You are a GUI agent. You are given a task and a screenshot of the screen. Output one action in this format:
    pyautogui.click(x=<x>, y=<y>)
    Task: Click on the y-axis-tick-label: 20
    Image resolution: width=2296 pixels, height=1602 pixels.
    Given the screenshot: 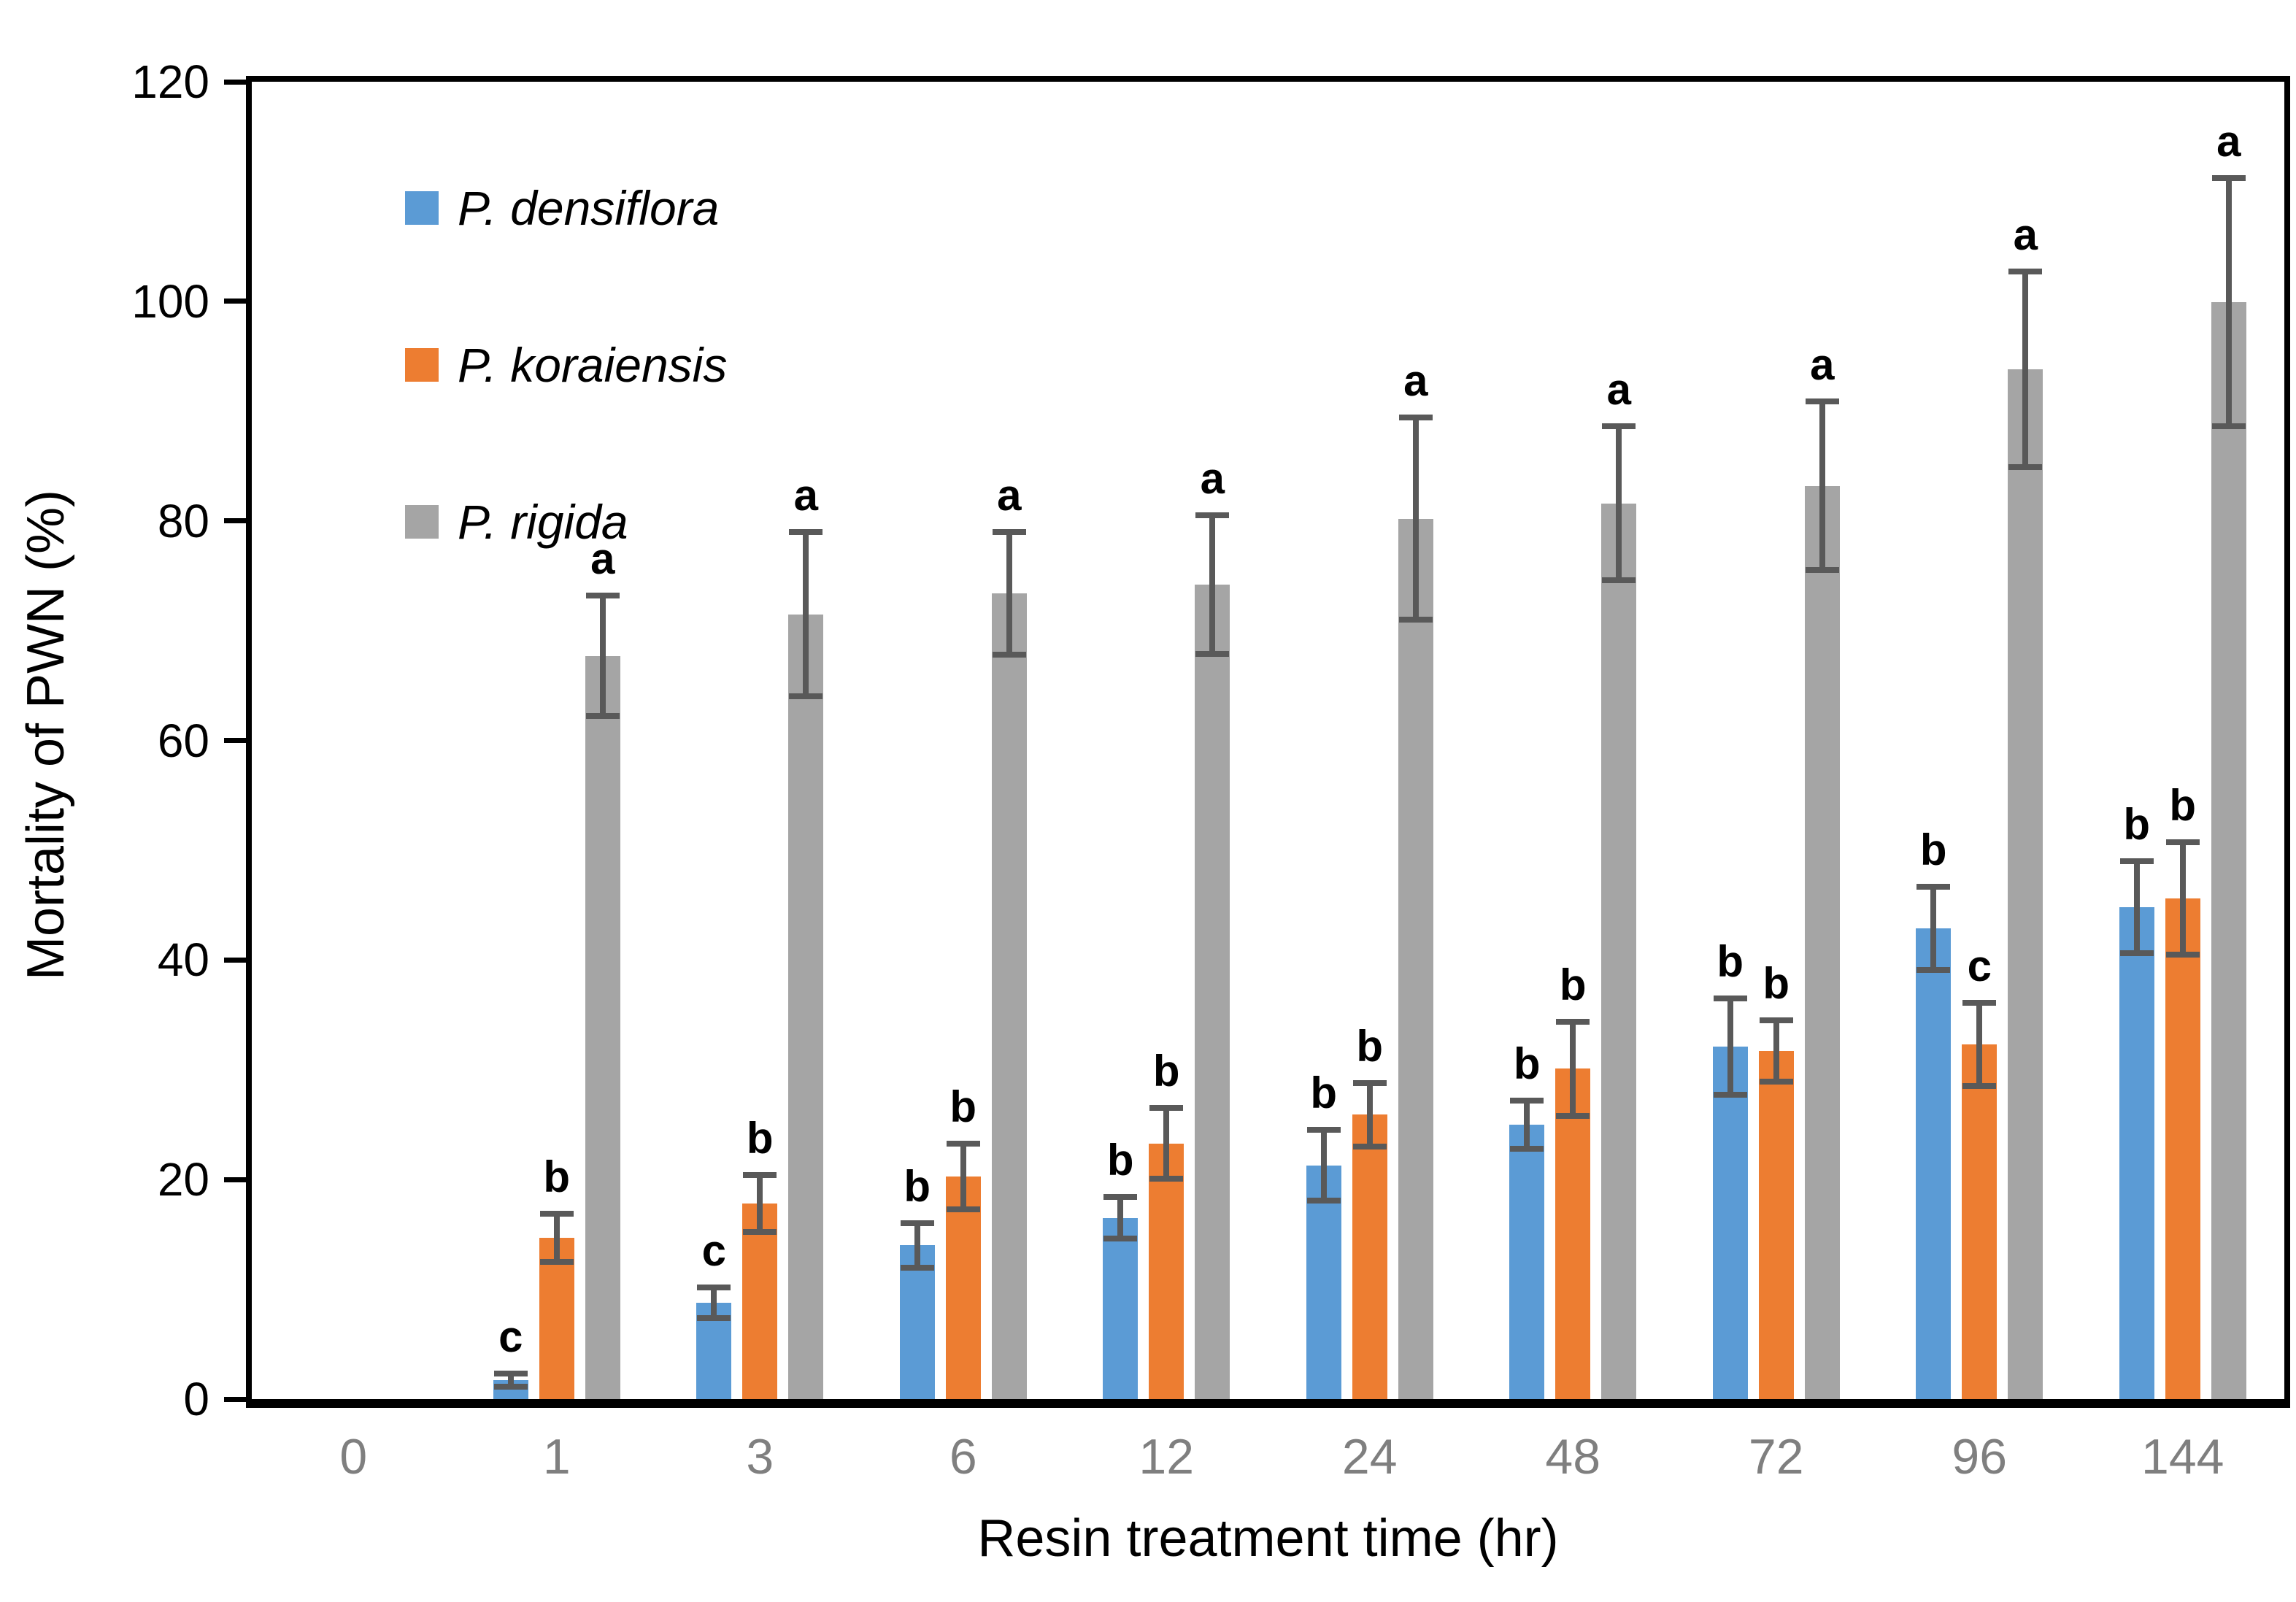 What is the action you would take?
    pyautogui.click(x=183, y=1179)
    